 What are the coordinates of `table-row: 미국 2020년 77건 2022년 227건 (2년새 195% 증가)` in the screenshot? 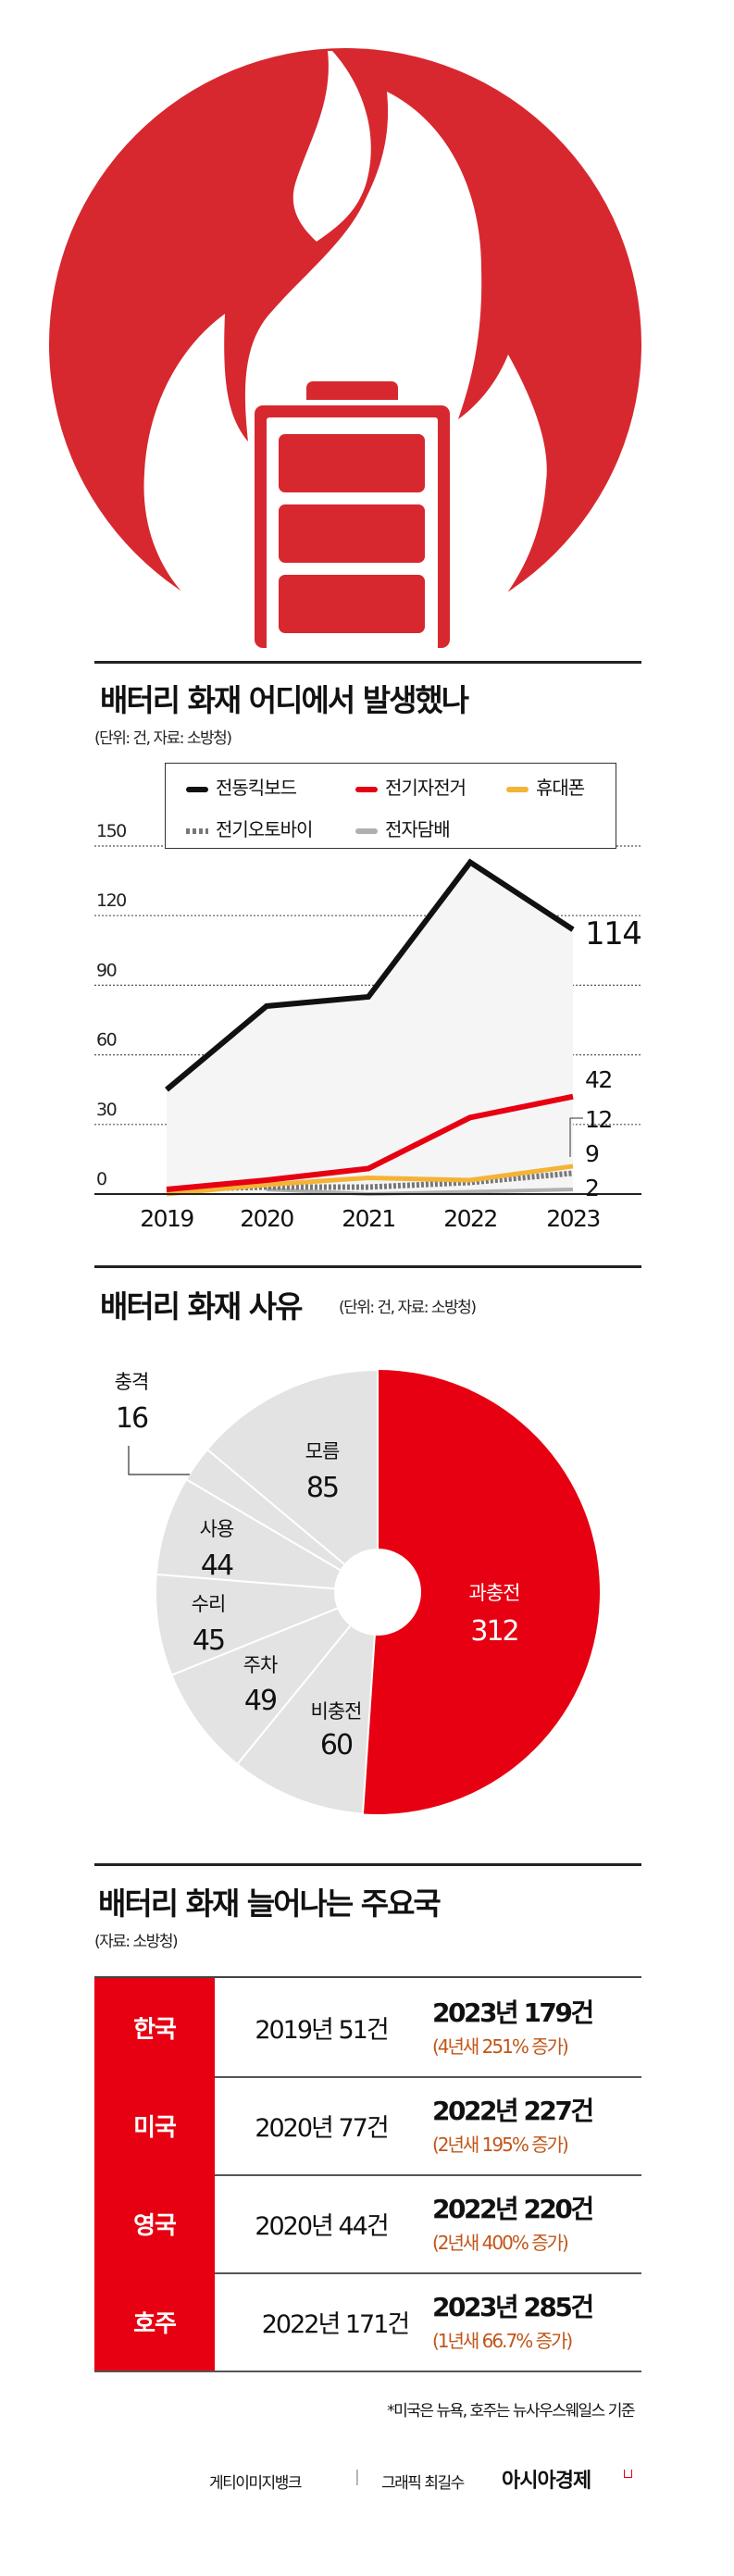 It's located at (367, 2126).